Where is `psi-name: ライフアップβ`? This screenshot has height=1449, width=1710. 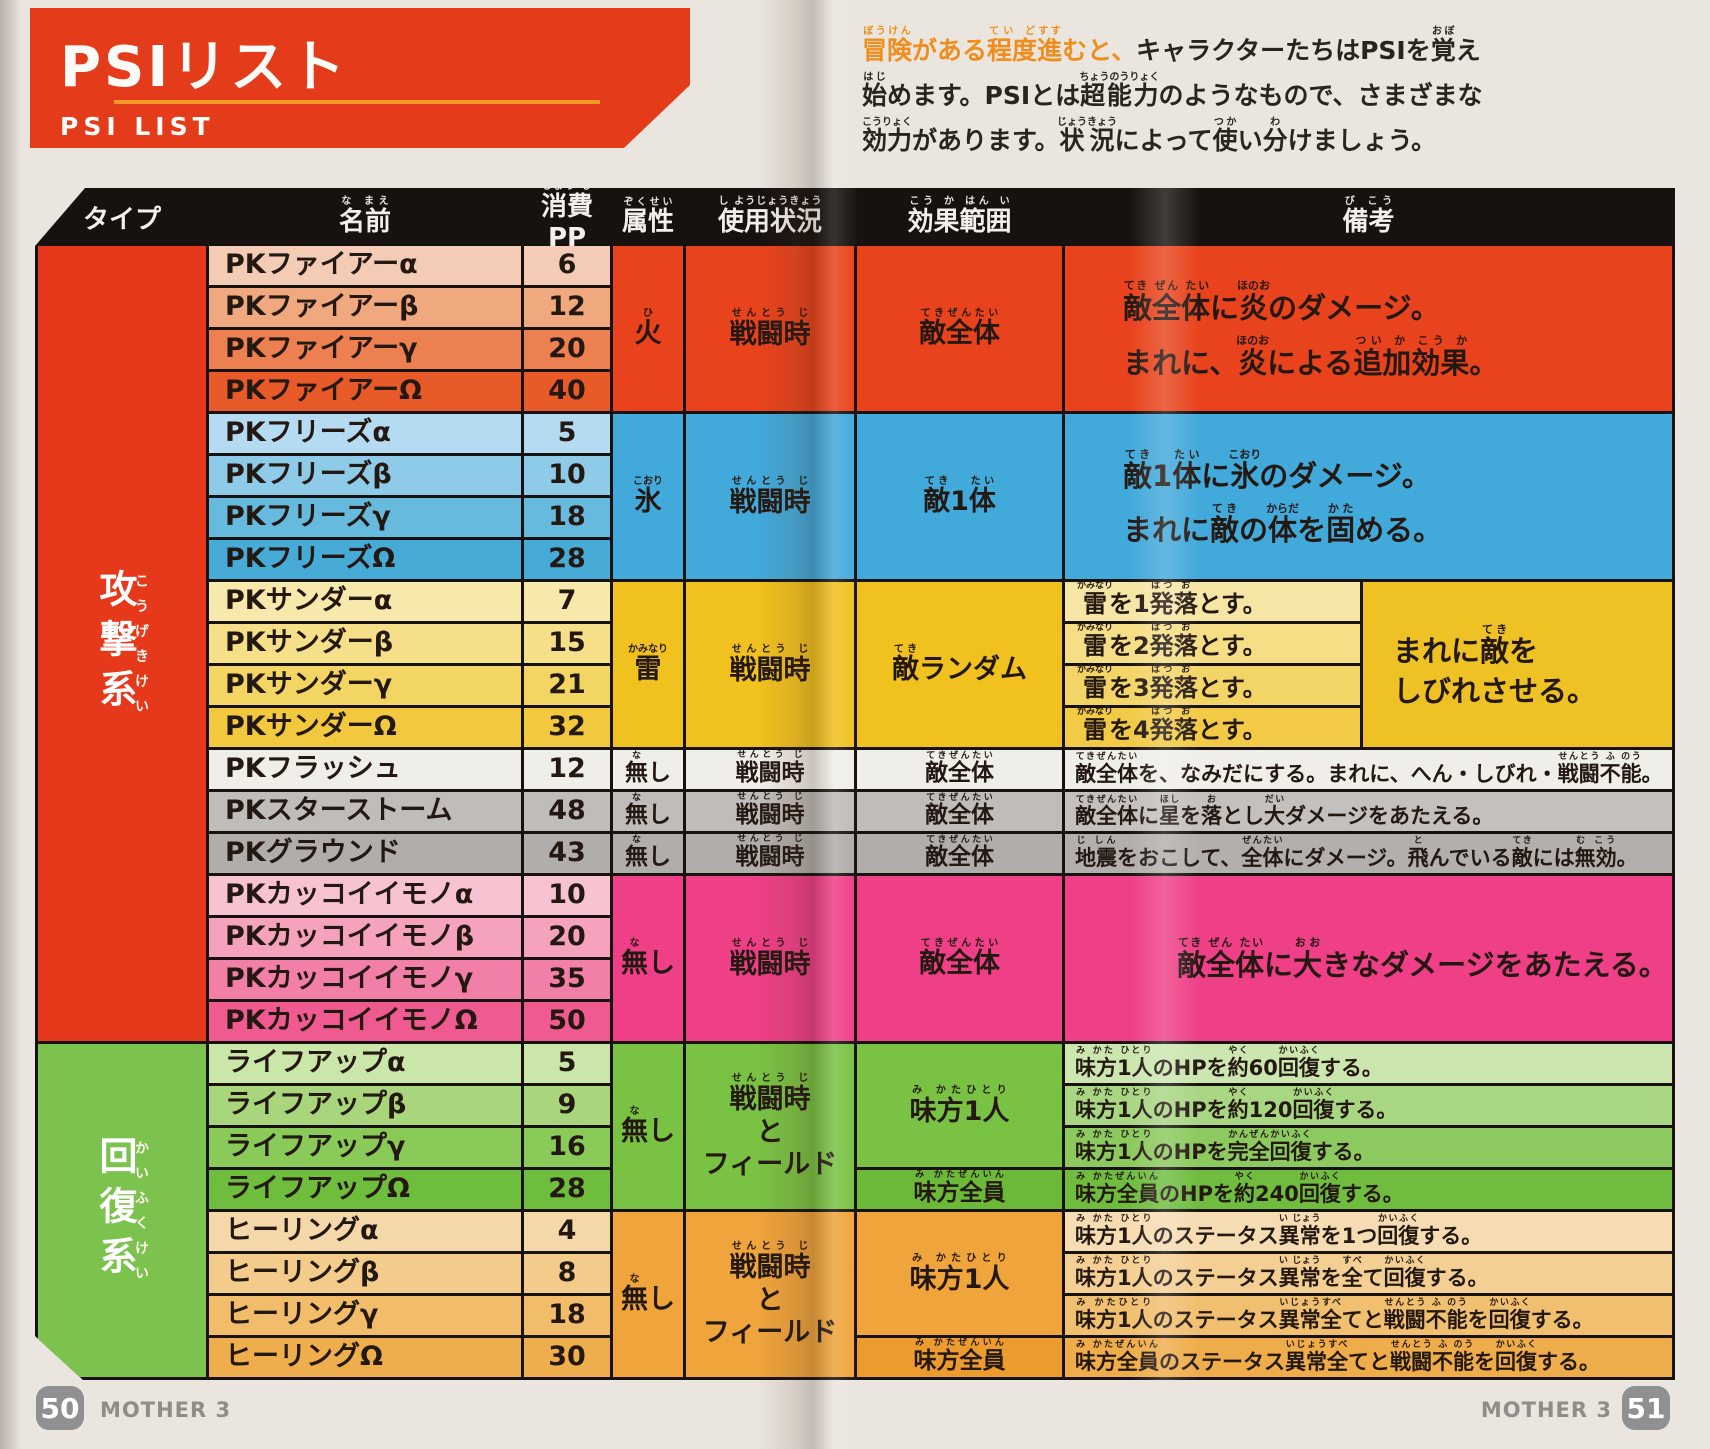 psi-name: ライフアップβ is located at coordinates (365, 1105).